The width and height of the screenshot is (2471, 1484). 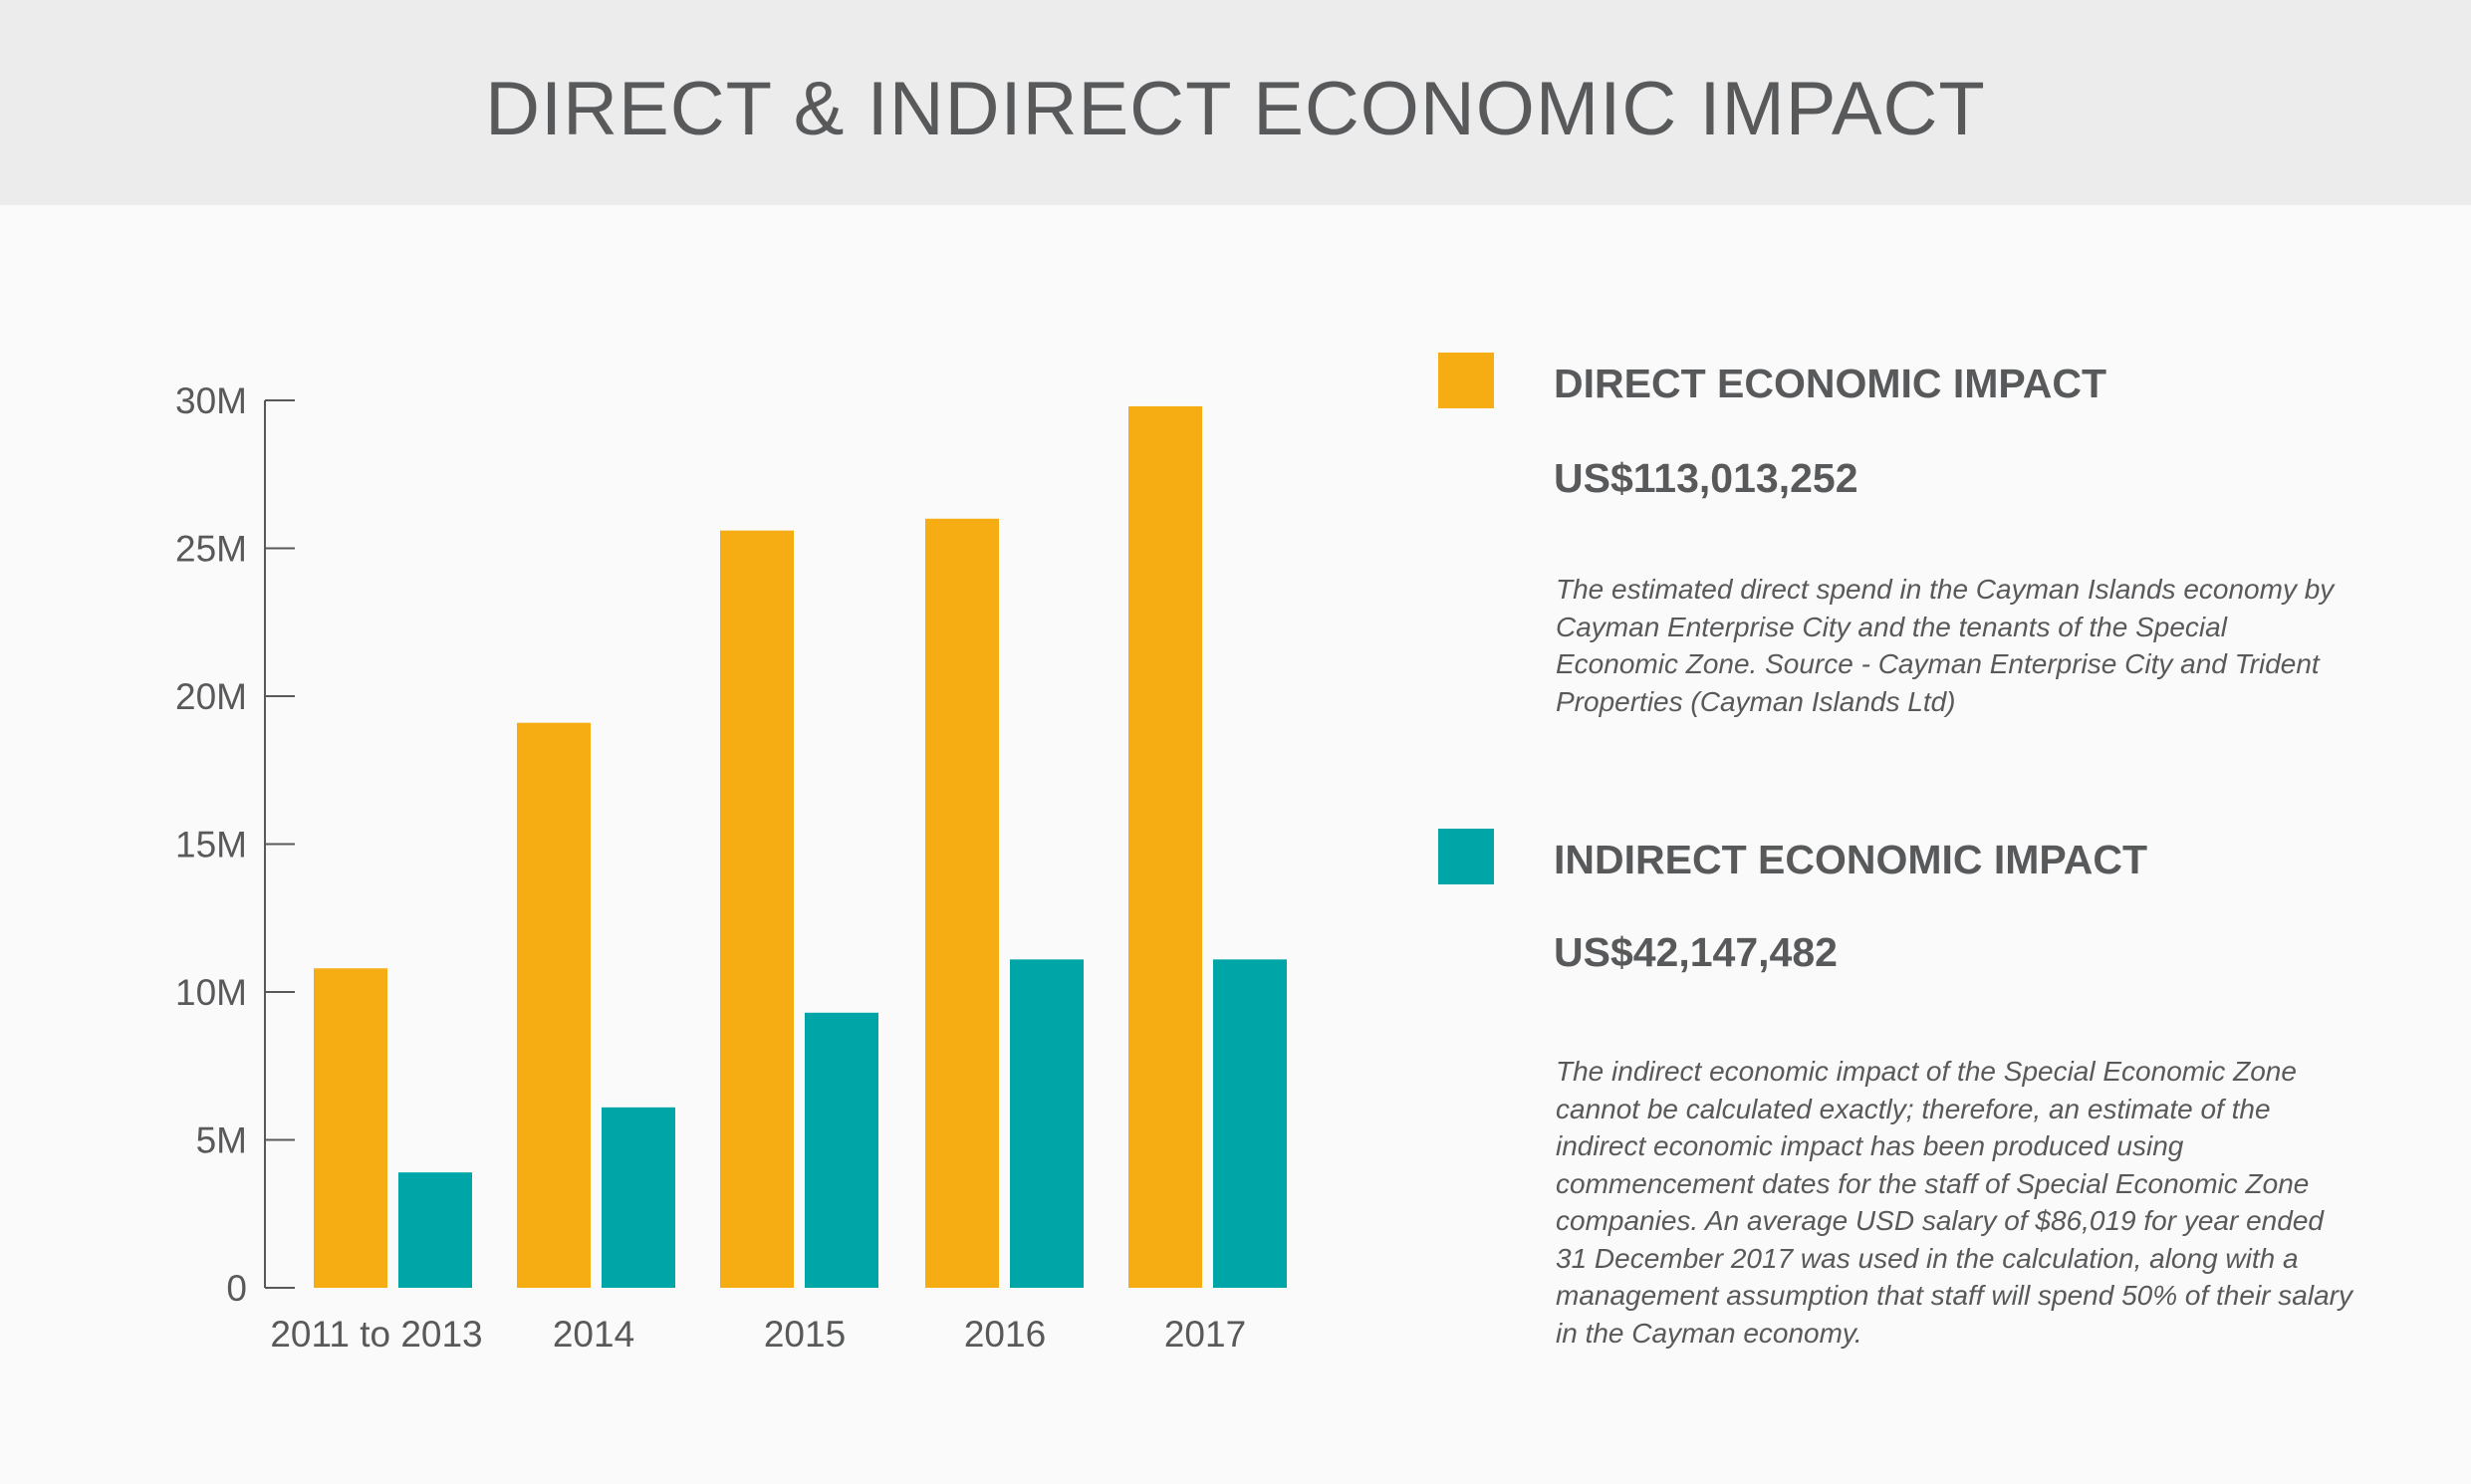 What do you see at coordinates (376, 1334) in the screenshot?
I see `x-tick-label: 2011 to 2013` at bounding box center [376, 1334].